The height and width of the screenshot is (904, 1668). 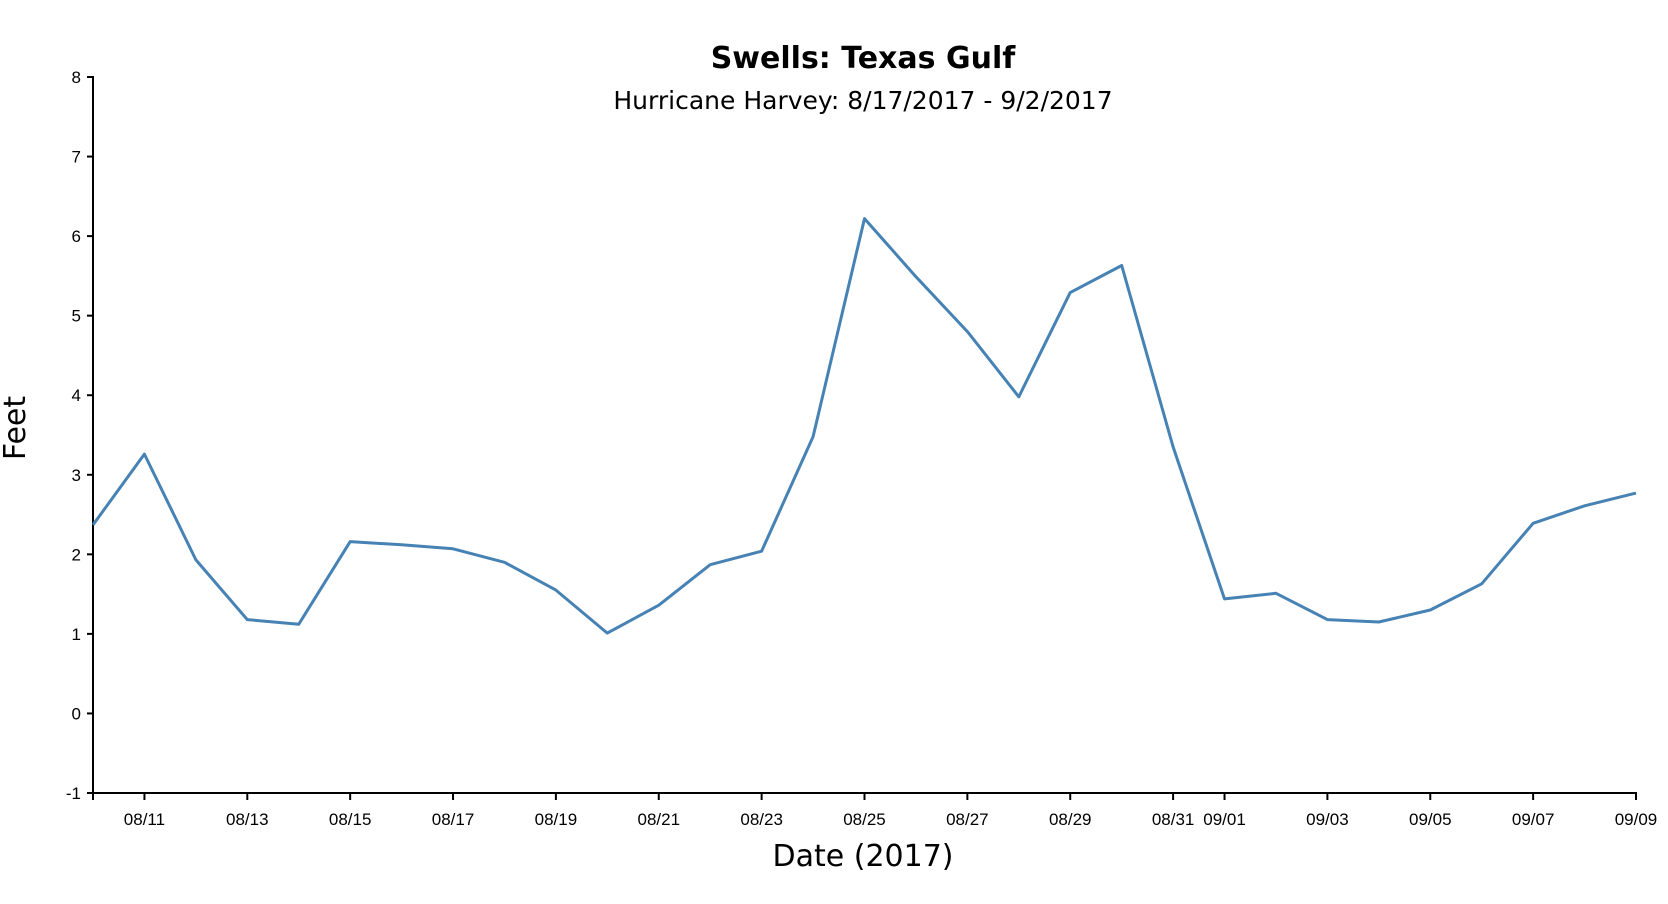 I want to click on x-tick-label: 08/25, so click(x=864, y=819).